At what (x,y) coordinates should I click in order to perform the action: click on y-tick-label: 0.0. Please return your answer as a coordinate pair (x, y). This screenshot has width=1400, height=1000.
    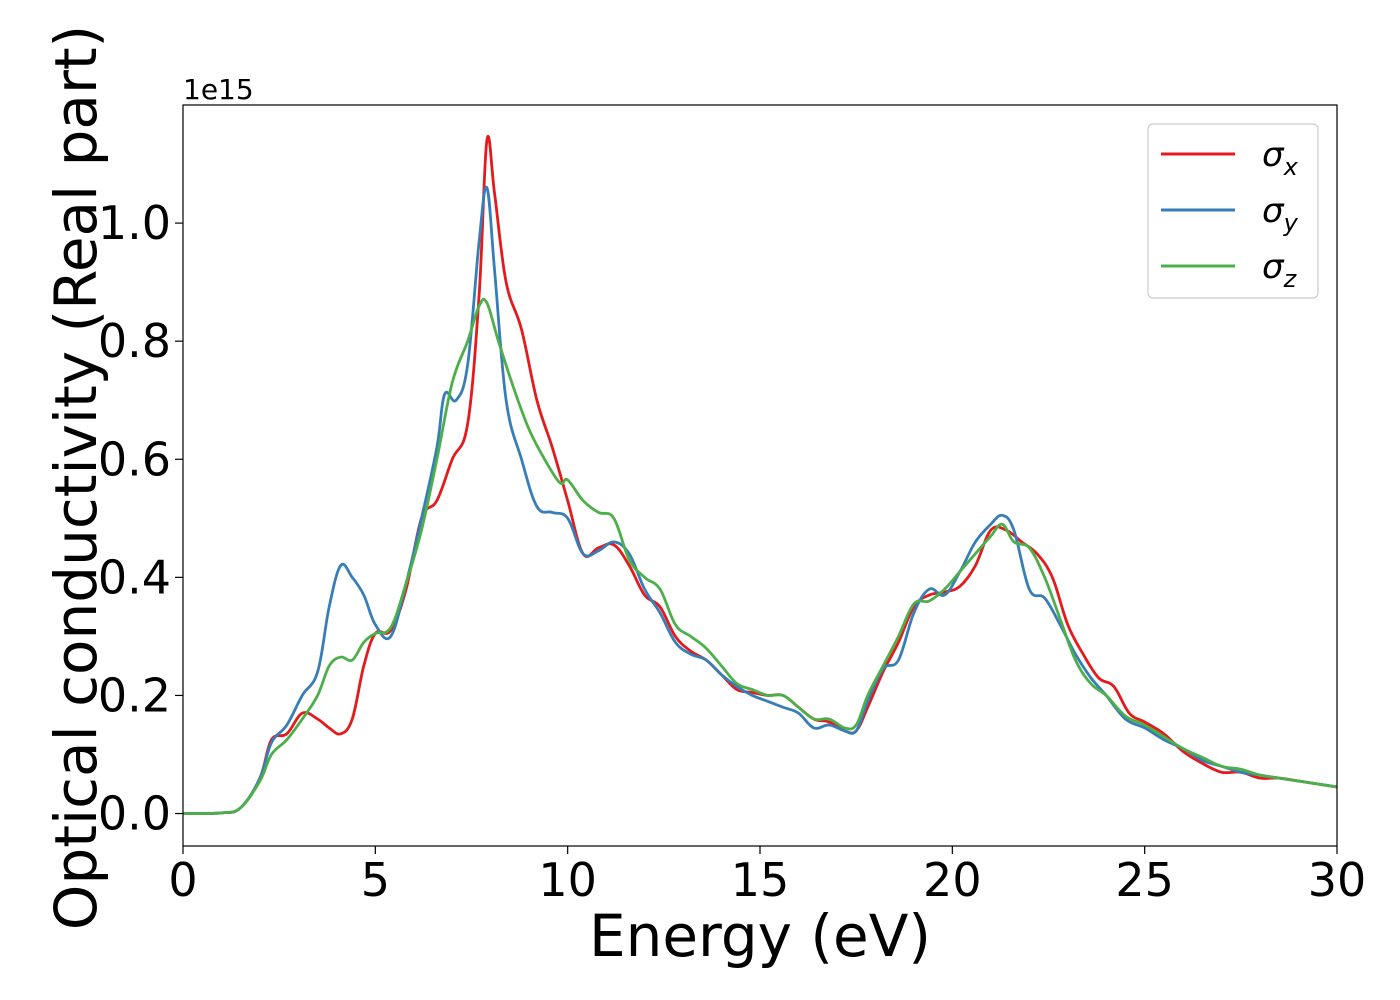
    Looking at the image, I should click on (134, 814).